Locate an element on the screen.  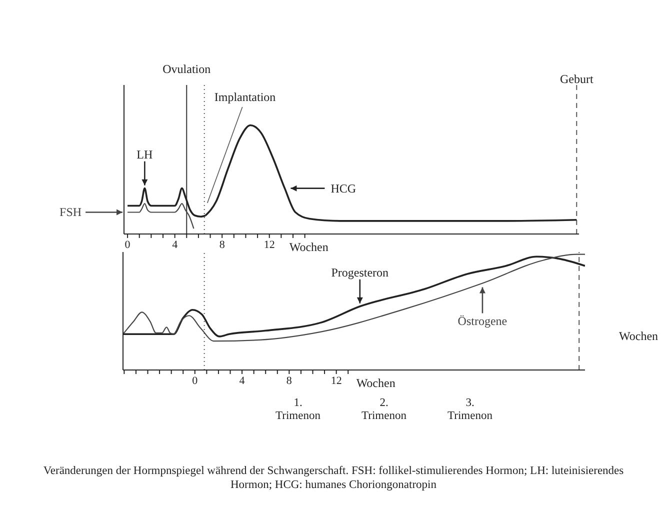
legend-label: Östrogene is located at coordinates (483, 321).